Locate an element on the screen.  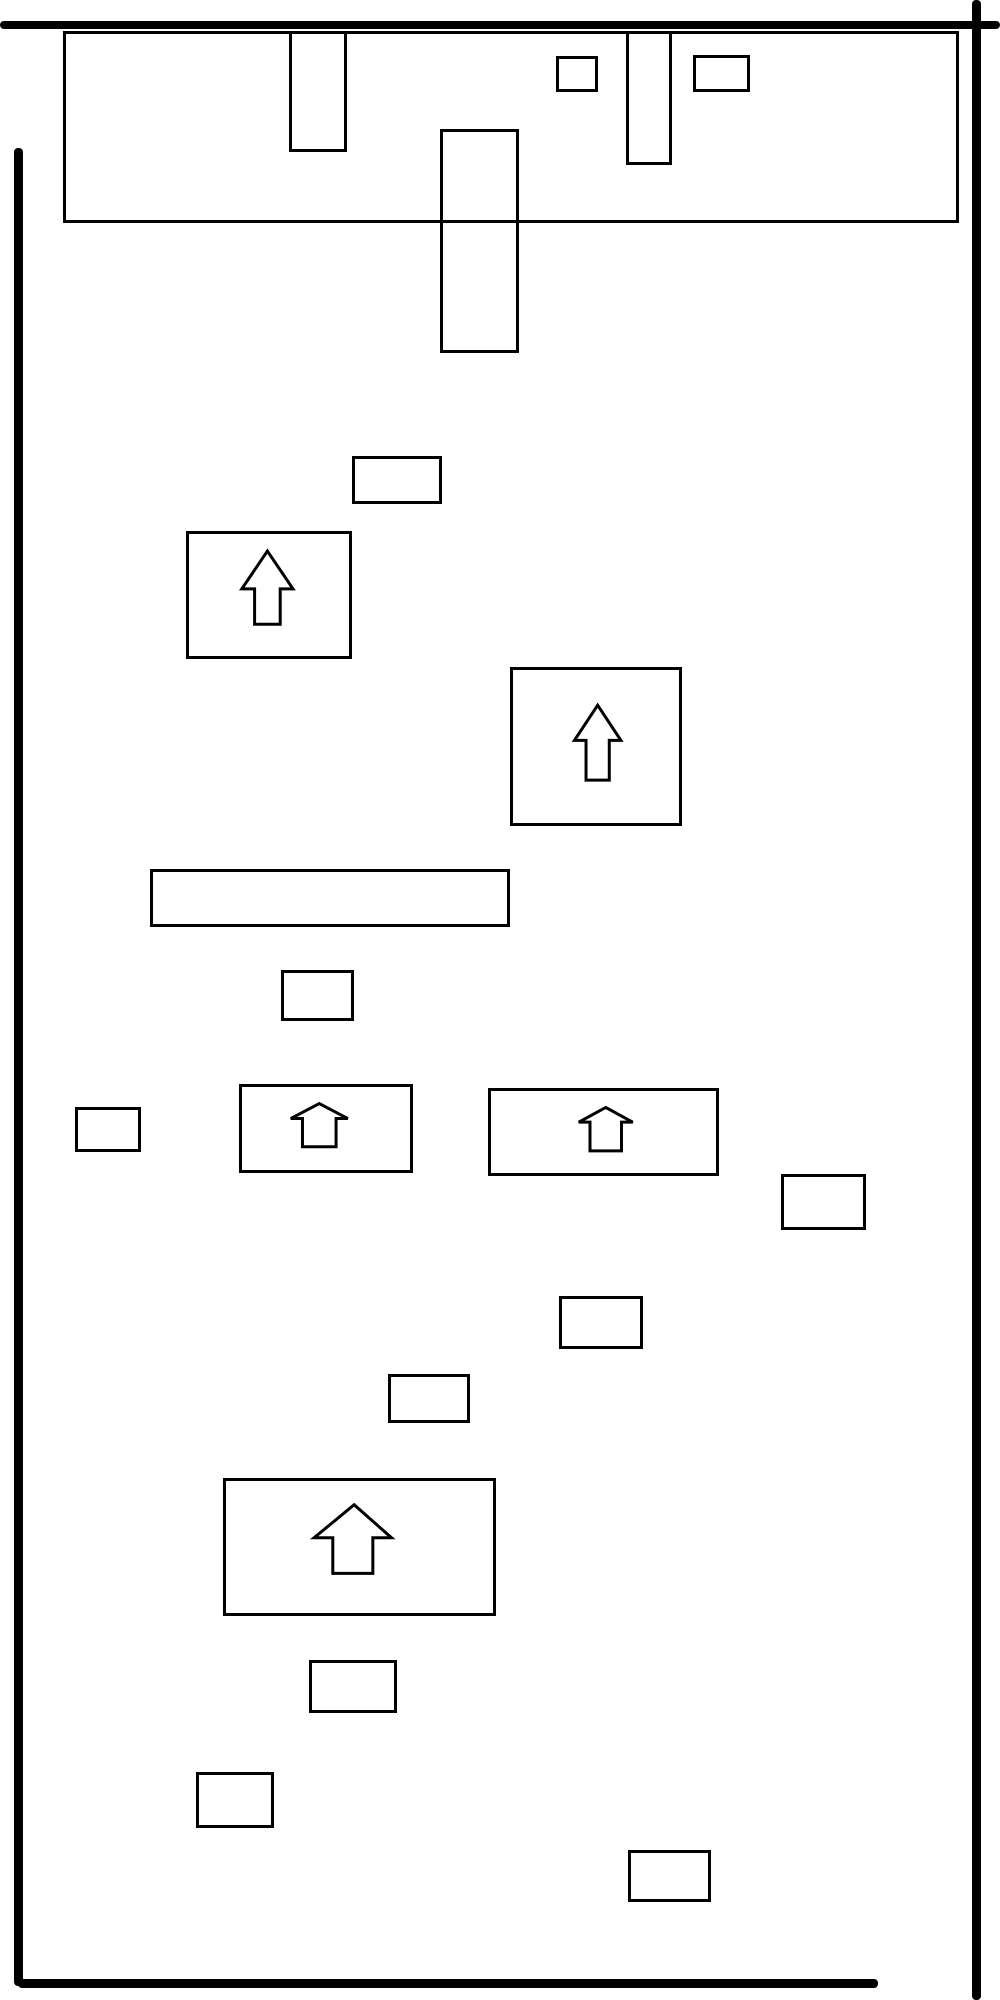
center-vertical-box is located at coordinates (479, 241).